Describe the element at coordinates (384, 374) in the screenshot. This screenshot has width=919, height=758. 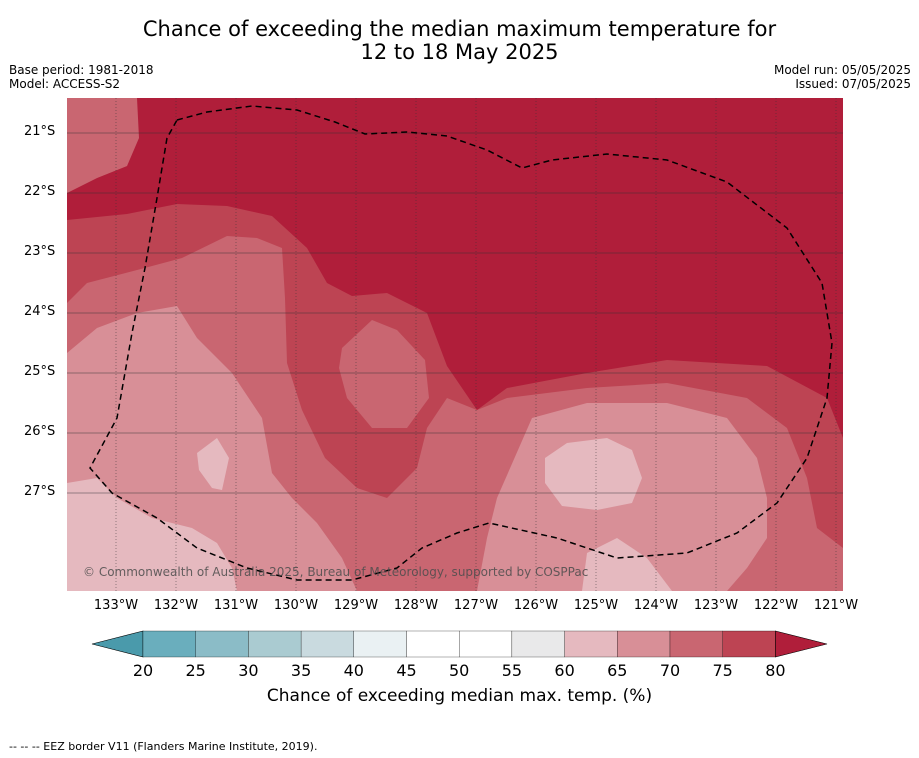
I see `zone-70-75-center` at that location.